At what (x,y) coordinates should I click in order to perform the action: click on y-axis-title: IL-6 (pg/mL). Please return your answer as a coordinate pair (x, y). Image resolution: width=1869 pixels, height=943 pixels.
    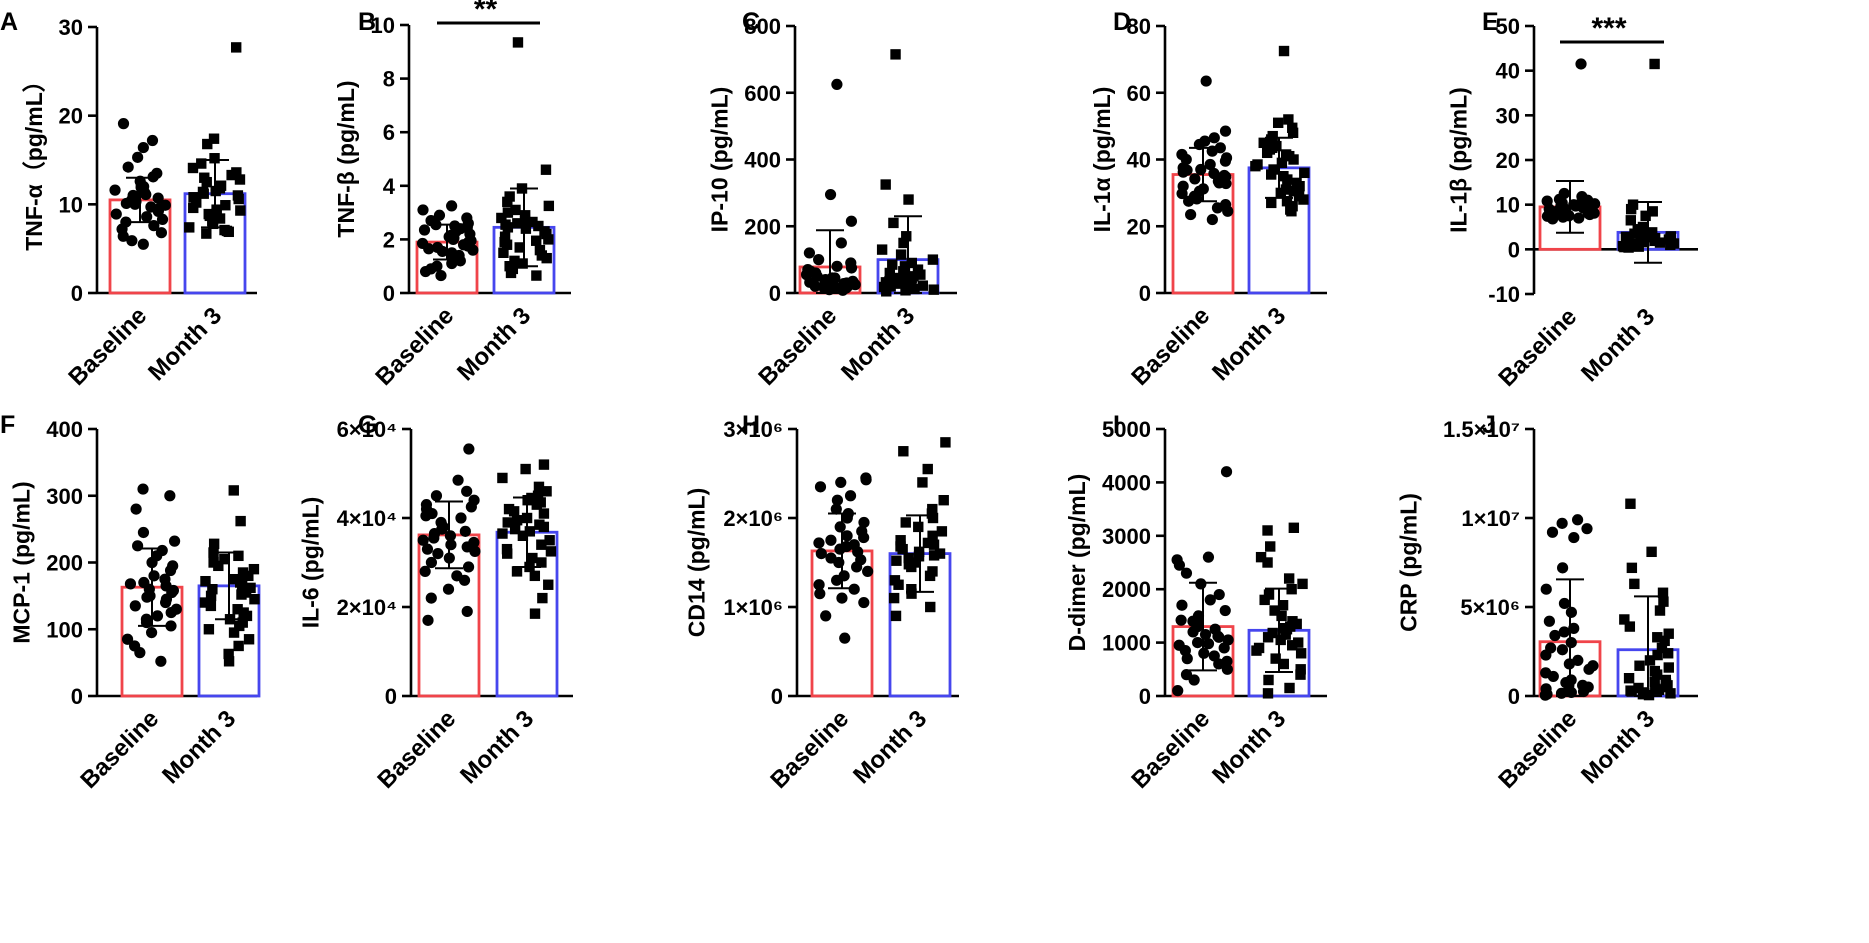
    Looking at the image, I should click on (311, 563).